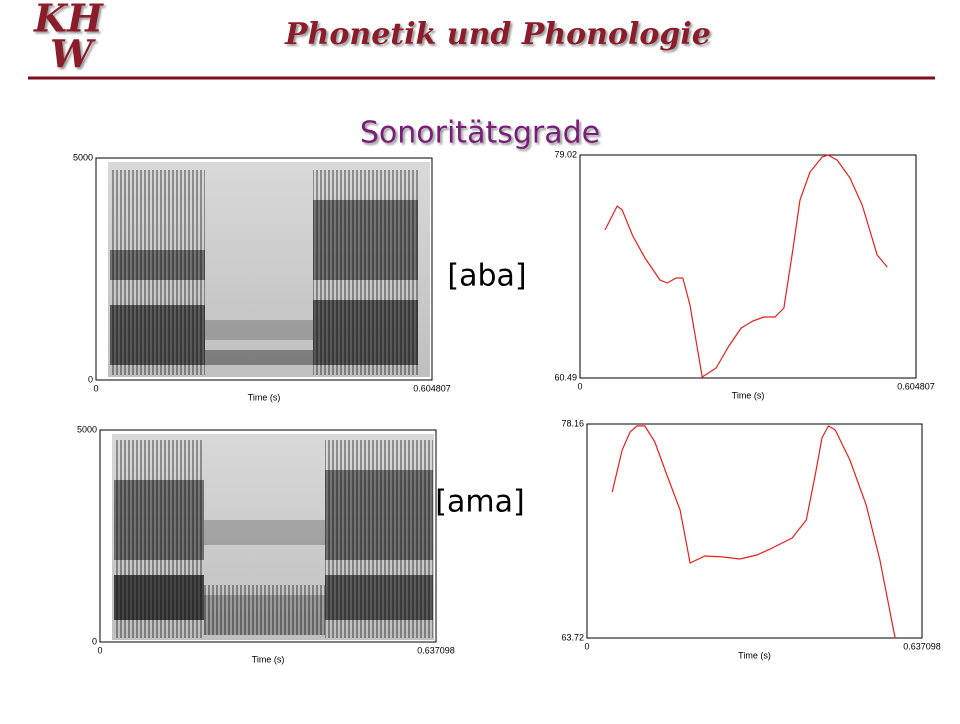 The height and width of the screenshot is (724, 960). I want to click on row-label: [ama], so click(479, 502).